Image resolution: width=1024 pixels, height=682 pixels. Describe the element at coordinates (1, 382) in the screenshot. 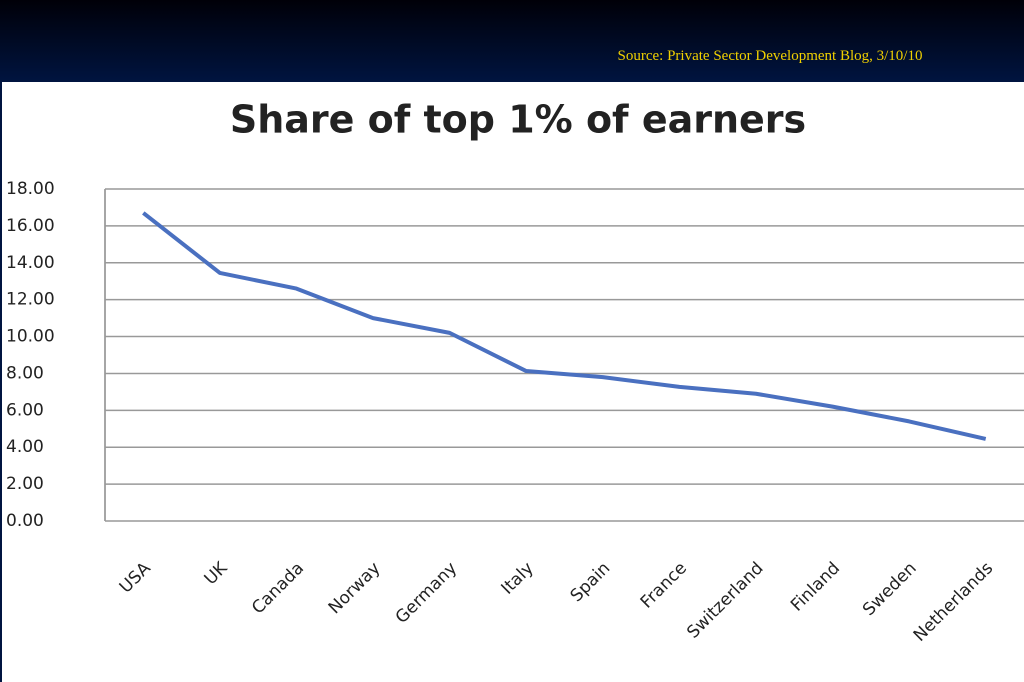

I see `left-strip` at that location.